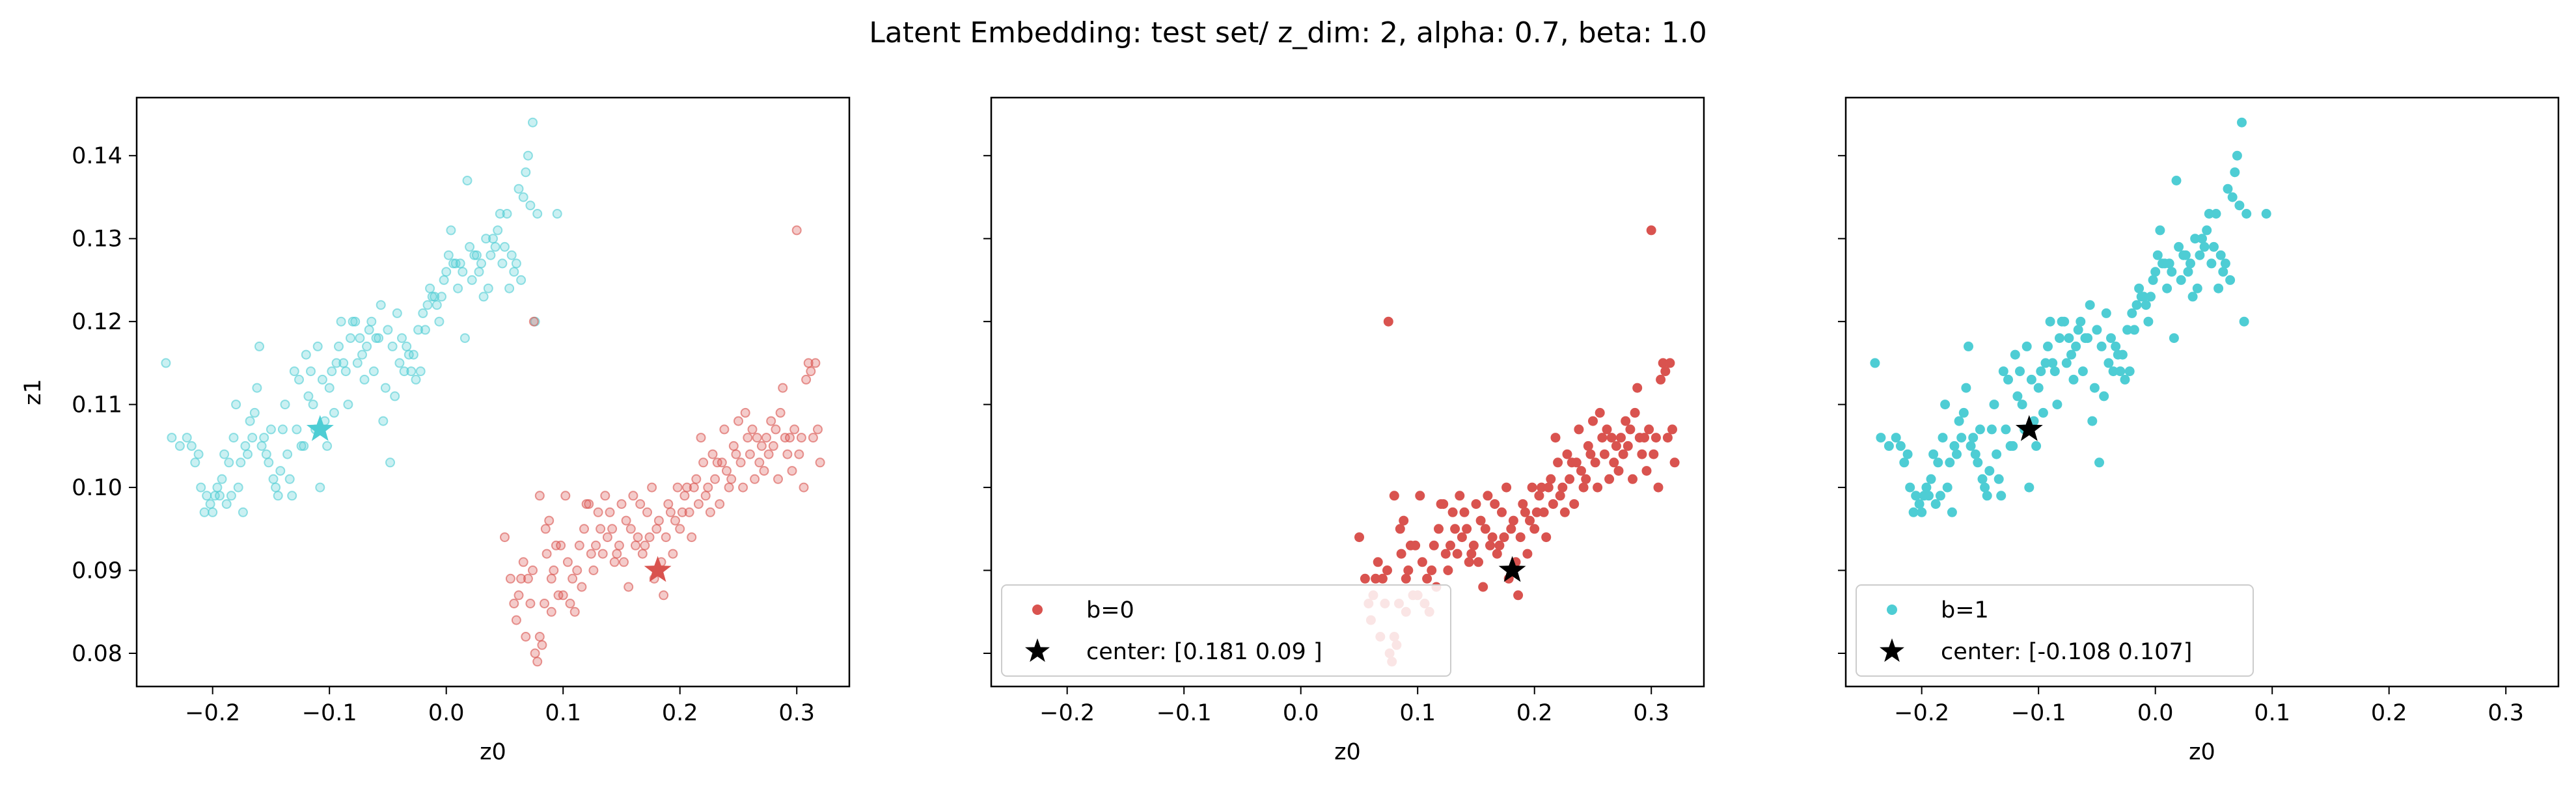 This screenshot has height=788, width=2576. Describe the element at coordinates (1651, 713) in the screenshot. I see `x-tick-label: 0.3` at that location.